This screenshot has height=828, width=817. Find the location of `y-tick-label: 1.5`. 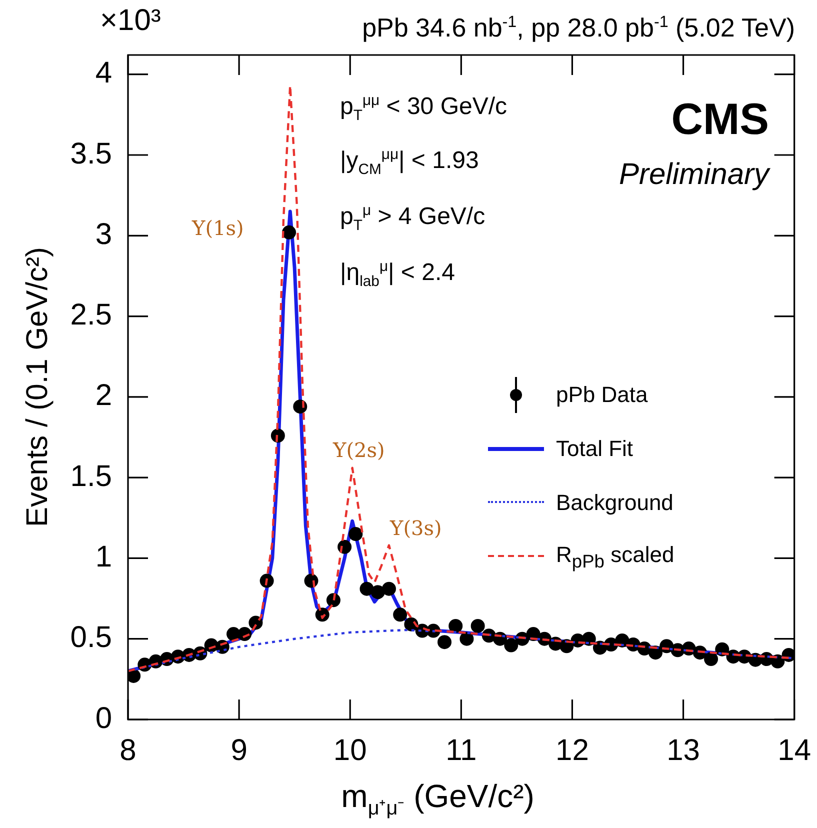

y-tick-label: 1.5 is located at coordinates (91, 476).